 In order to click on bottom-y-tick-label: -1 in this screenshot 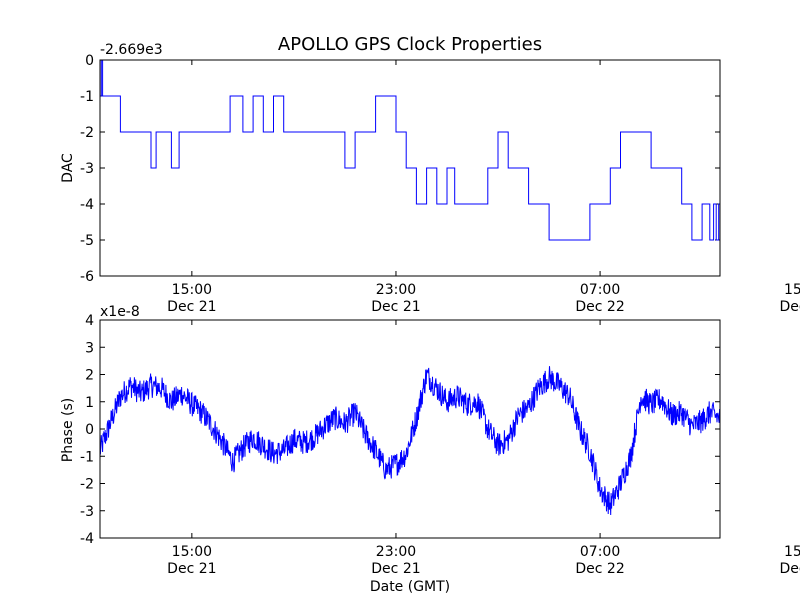, I will do `click(87, 457)`.